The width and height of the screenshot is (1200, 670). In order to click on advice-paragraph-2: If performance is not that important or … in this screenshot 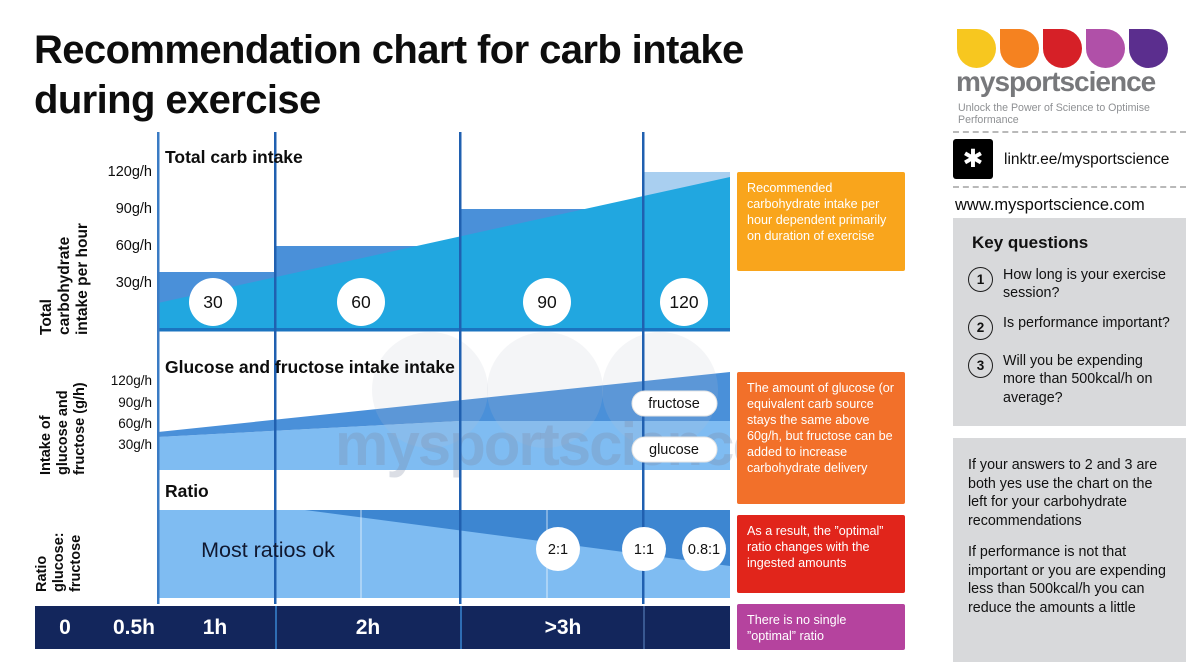, I will do `click(1067, 580)`.